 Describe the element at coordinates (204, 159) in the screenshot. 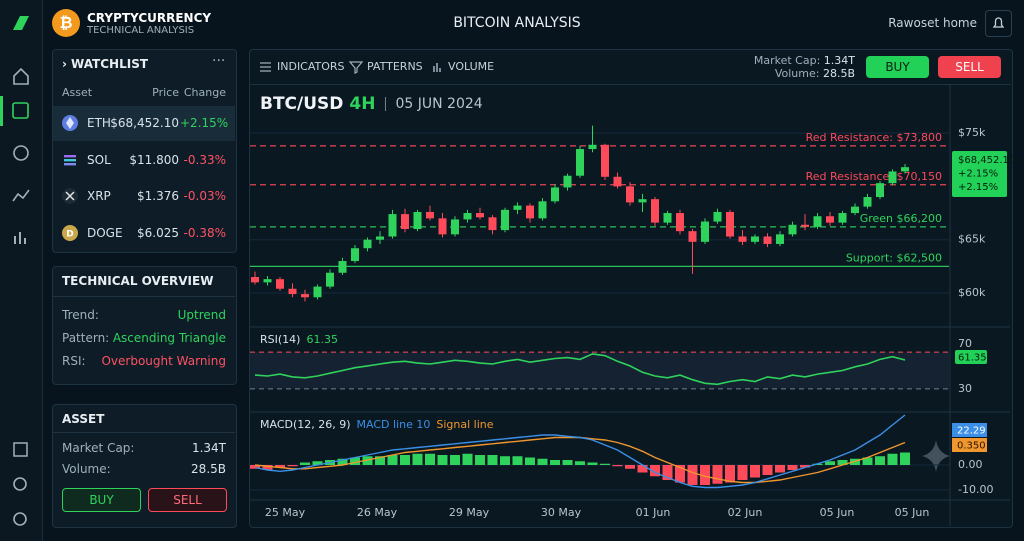

I see `asset-change: -0.33%` at that location.